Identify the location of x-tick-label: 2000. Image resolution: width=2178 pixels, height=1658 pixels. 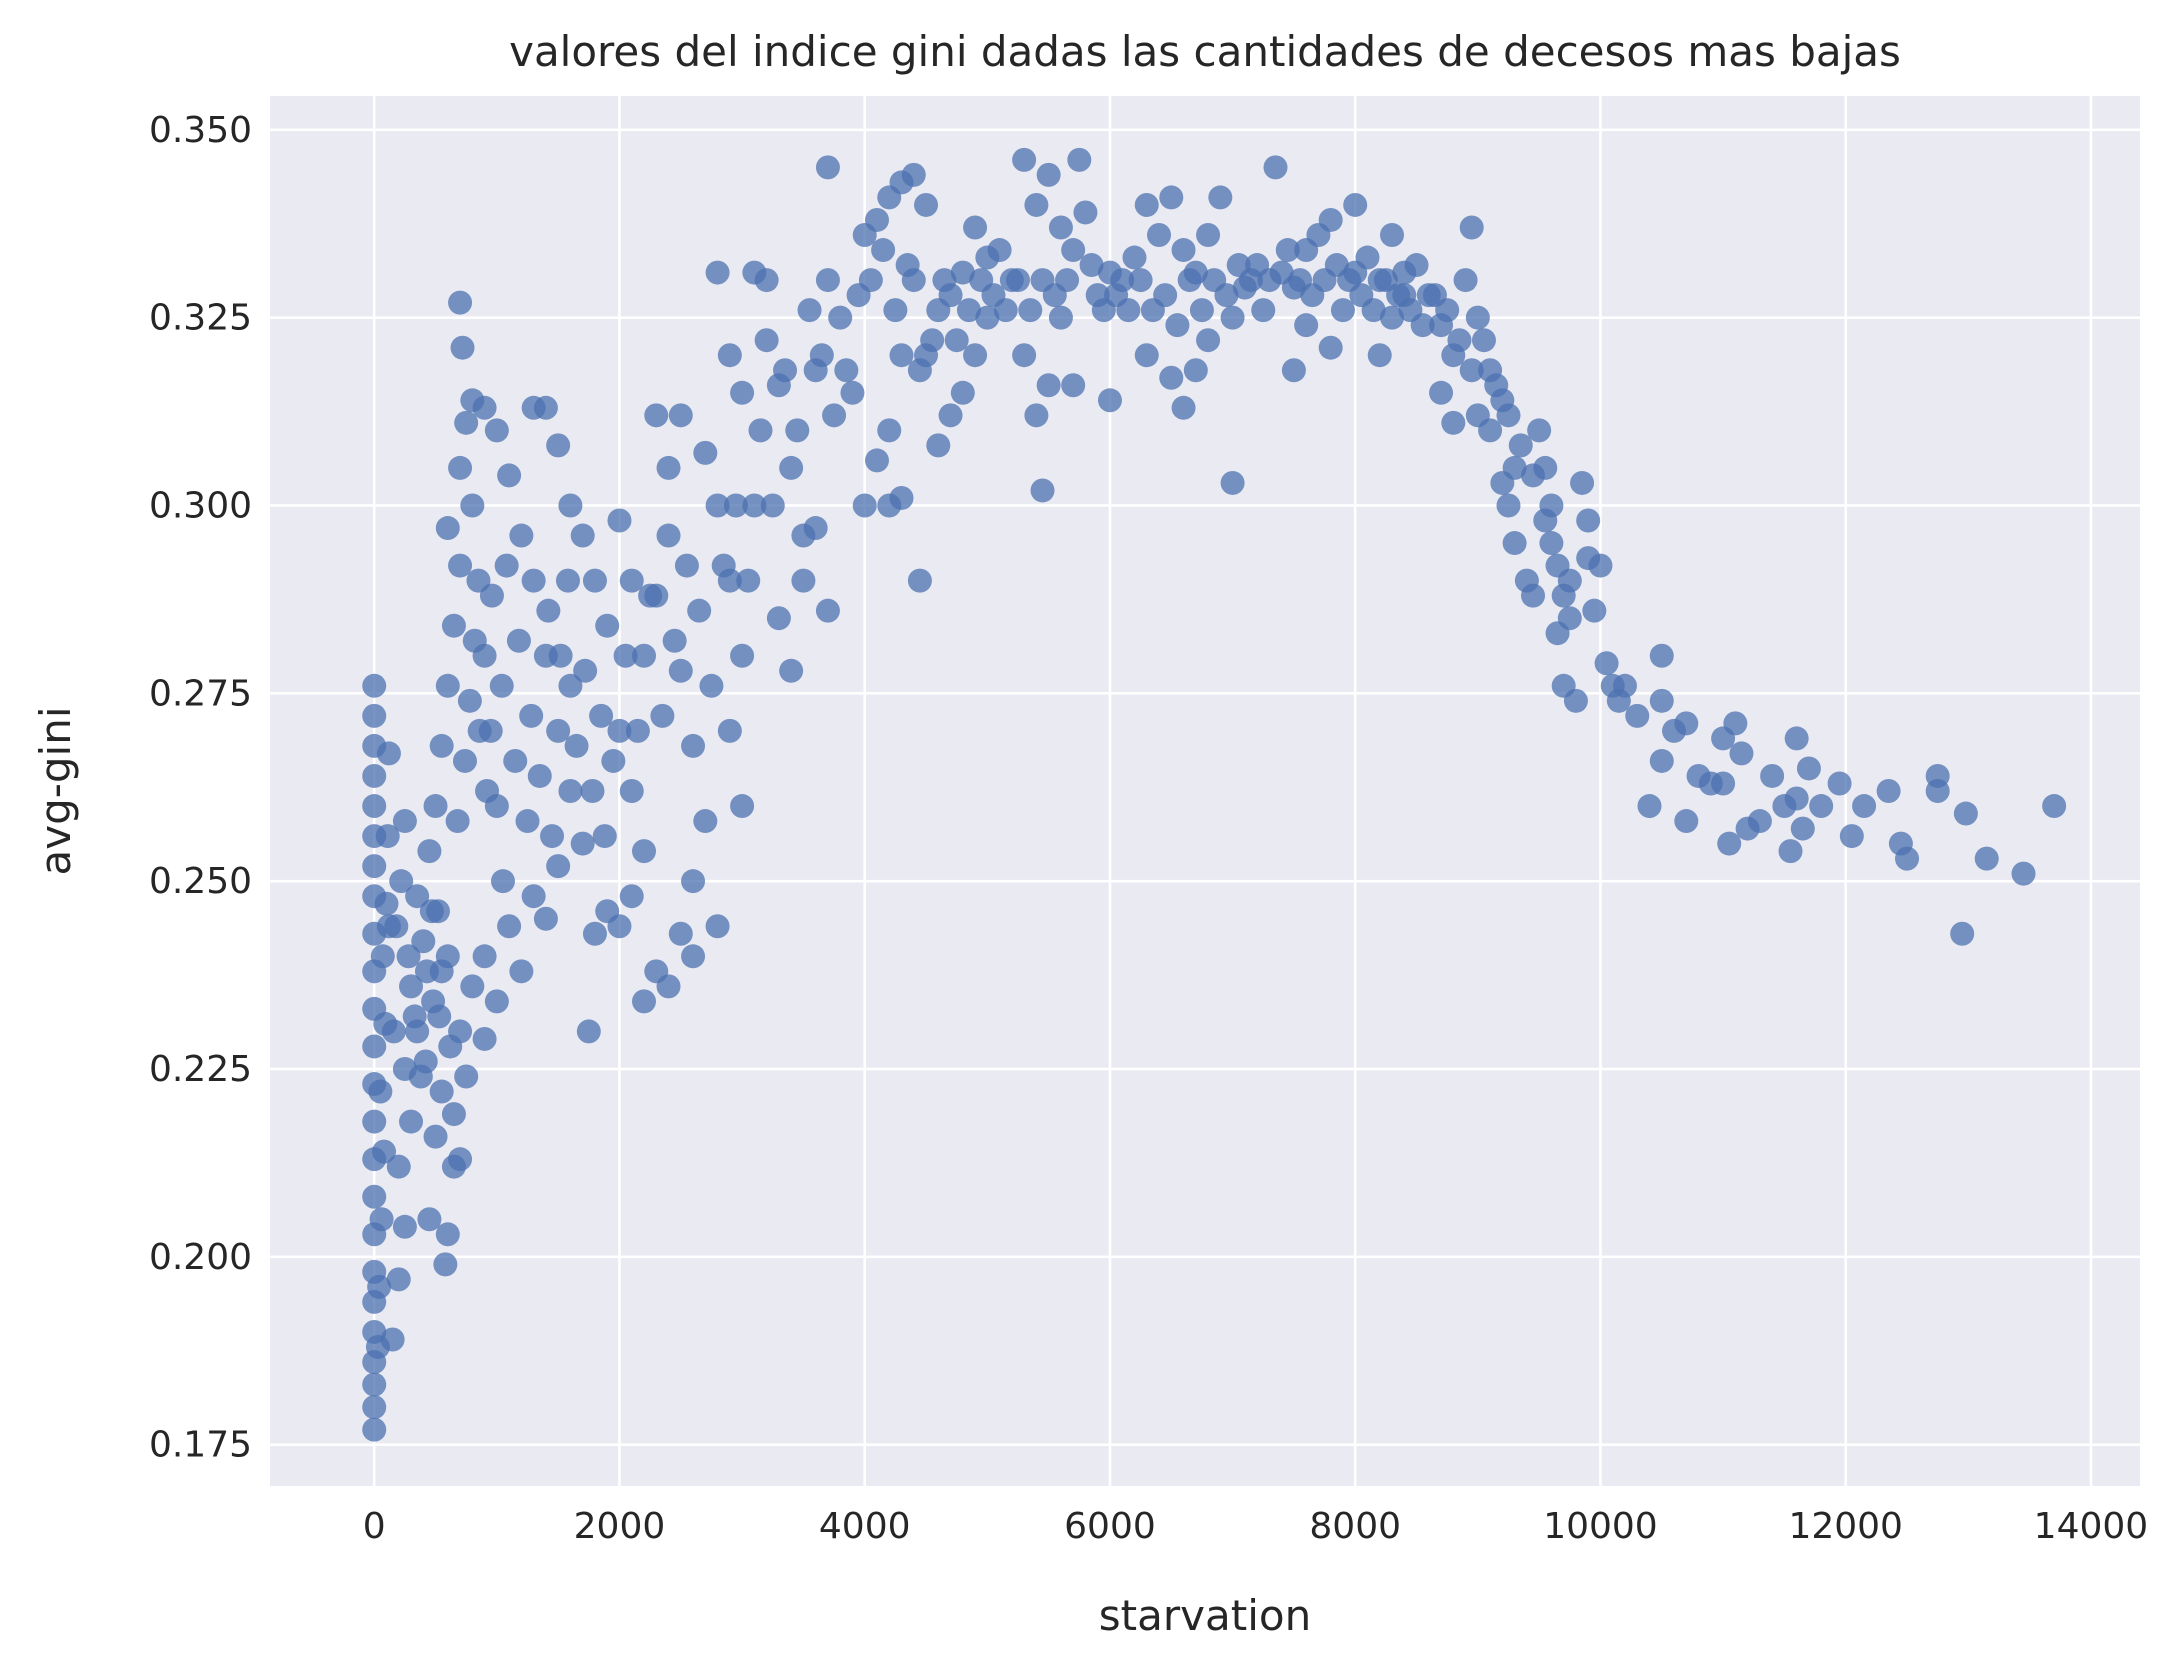
(620, 1526).